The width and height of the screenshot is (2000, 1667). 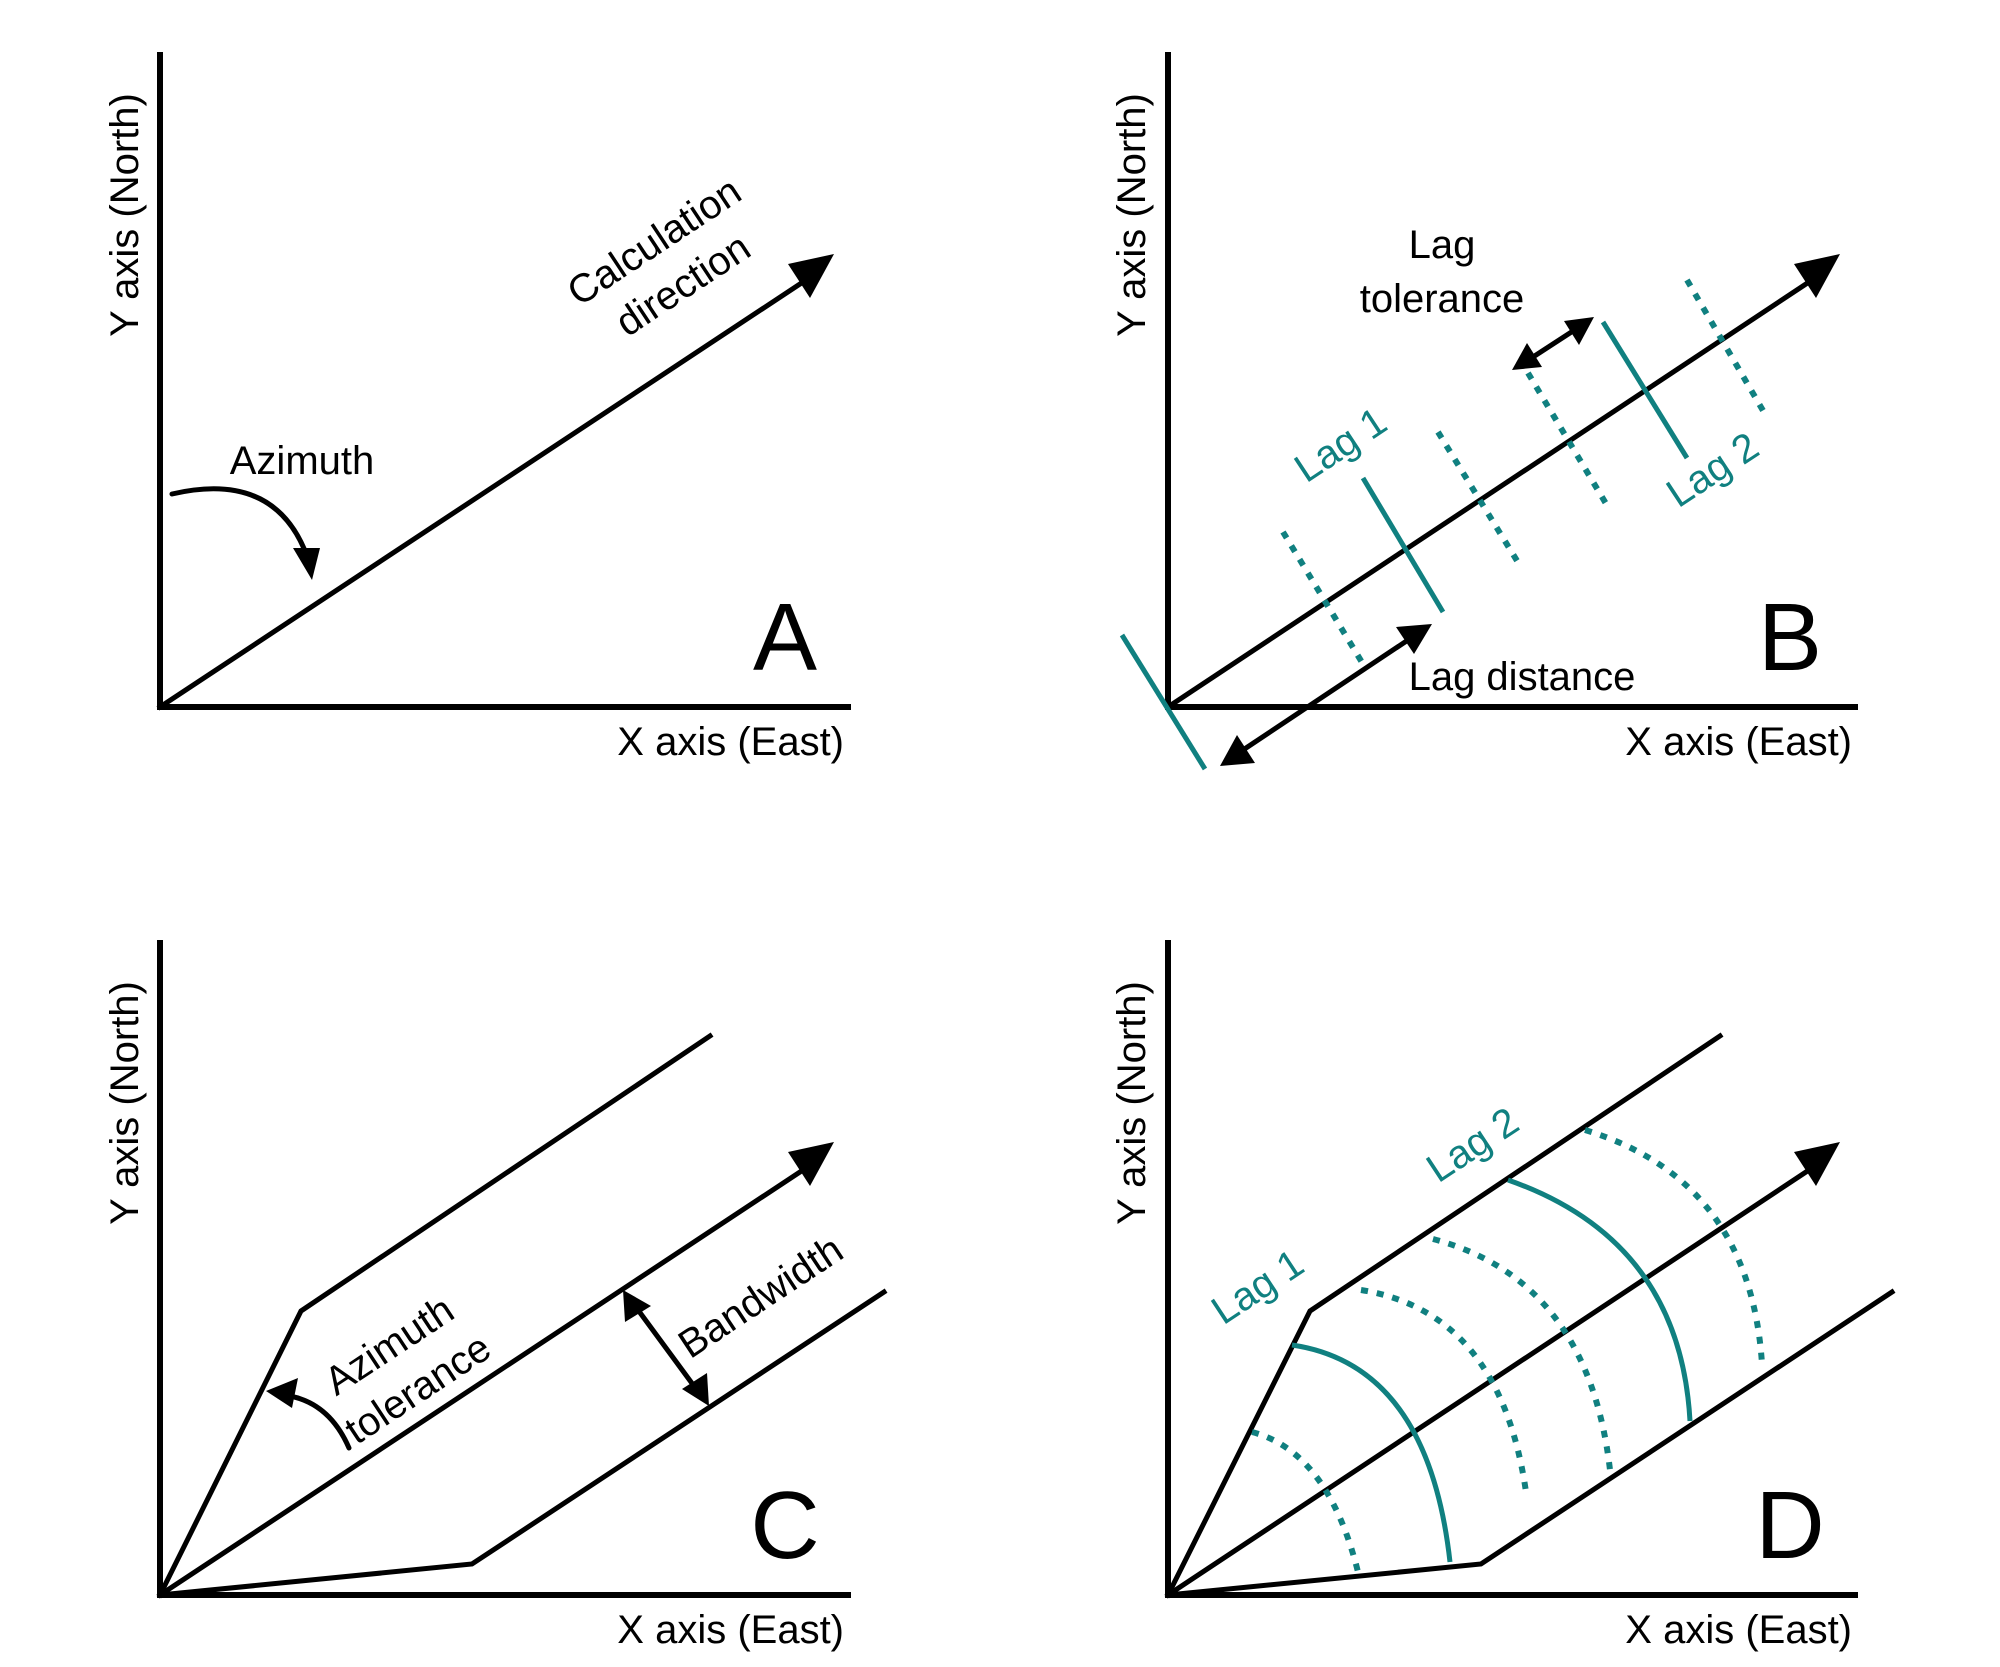 I want to click on panel-d-lower-tolerance-boundary, so click(x=1530, y=1443).